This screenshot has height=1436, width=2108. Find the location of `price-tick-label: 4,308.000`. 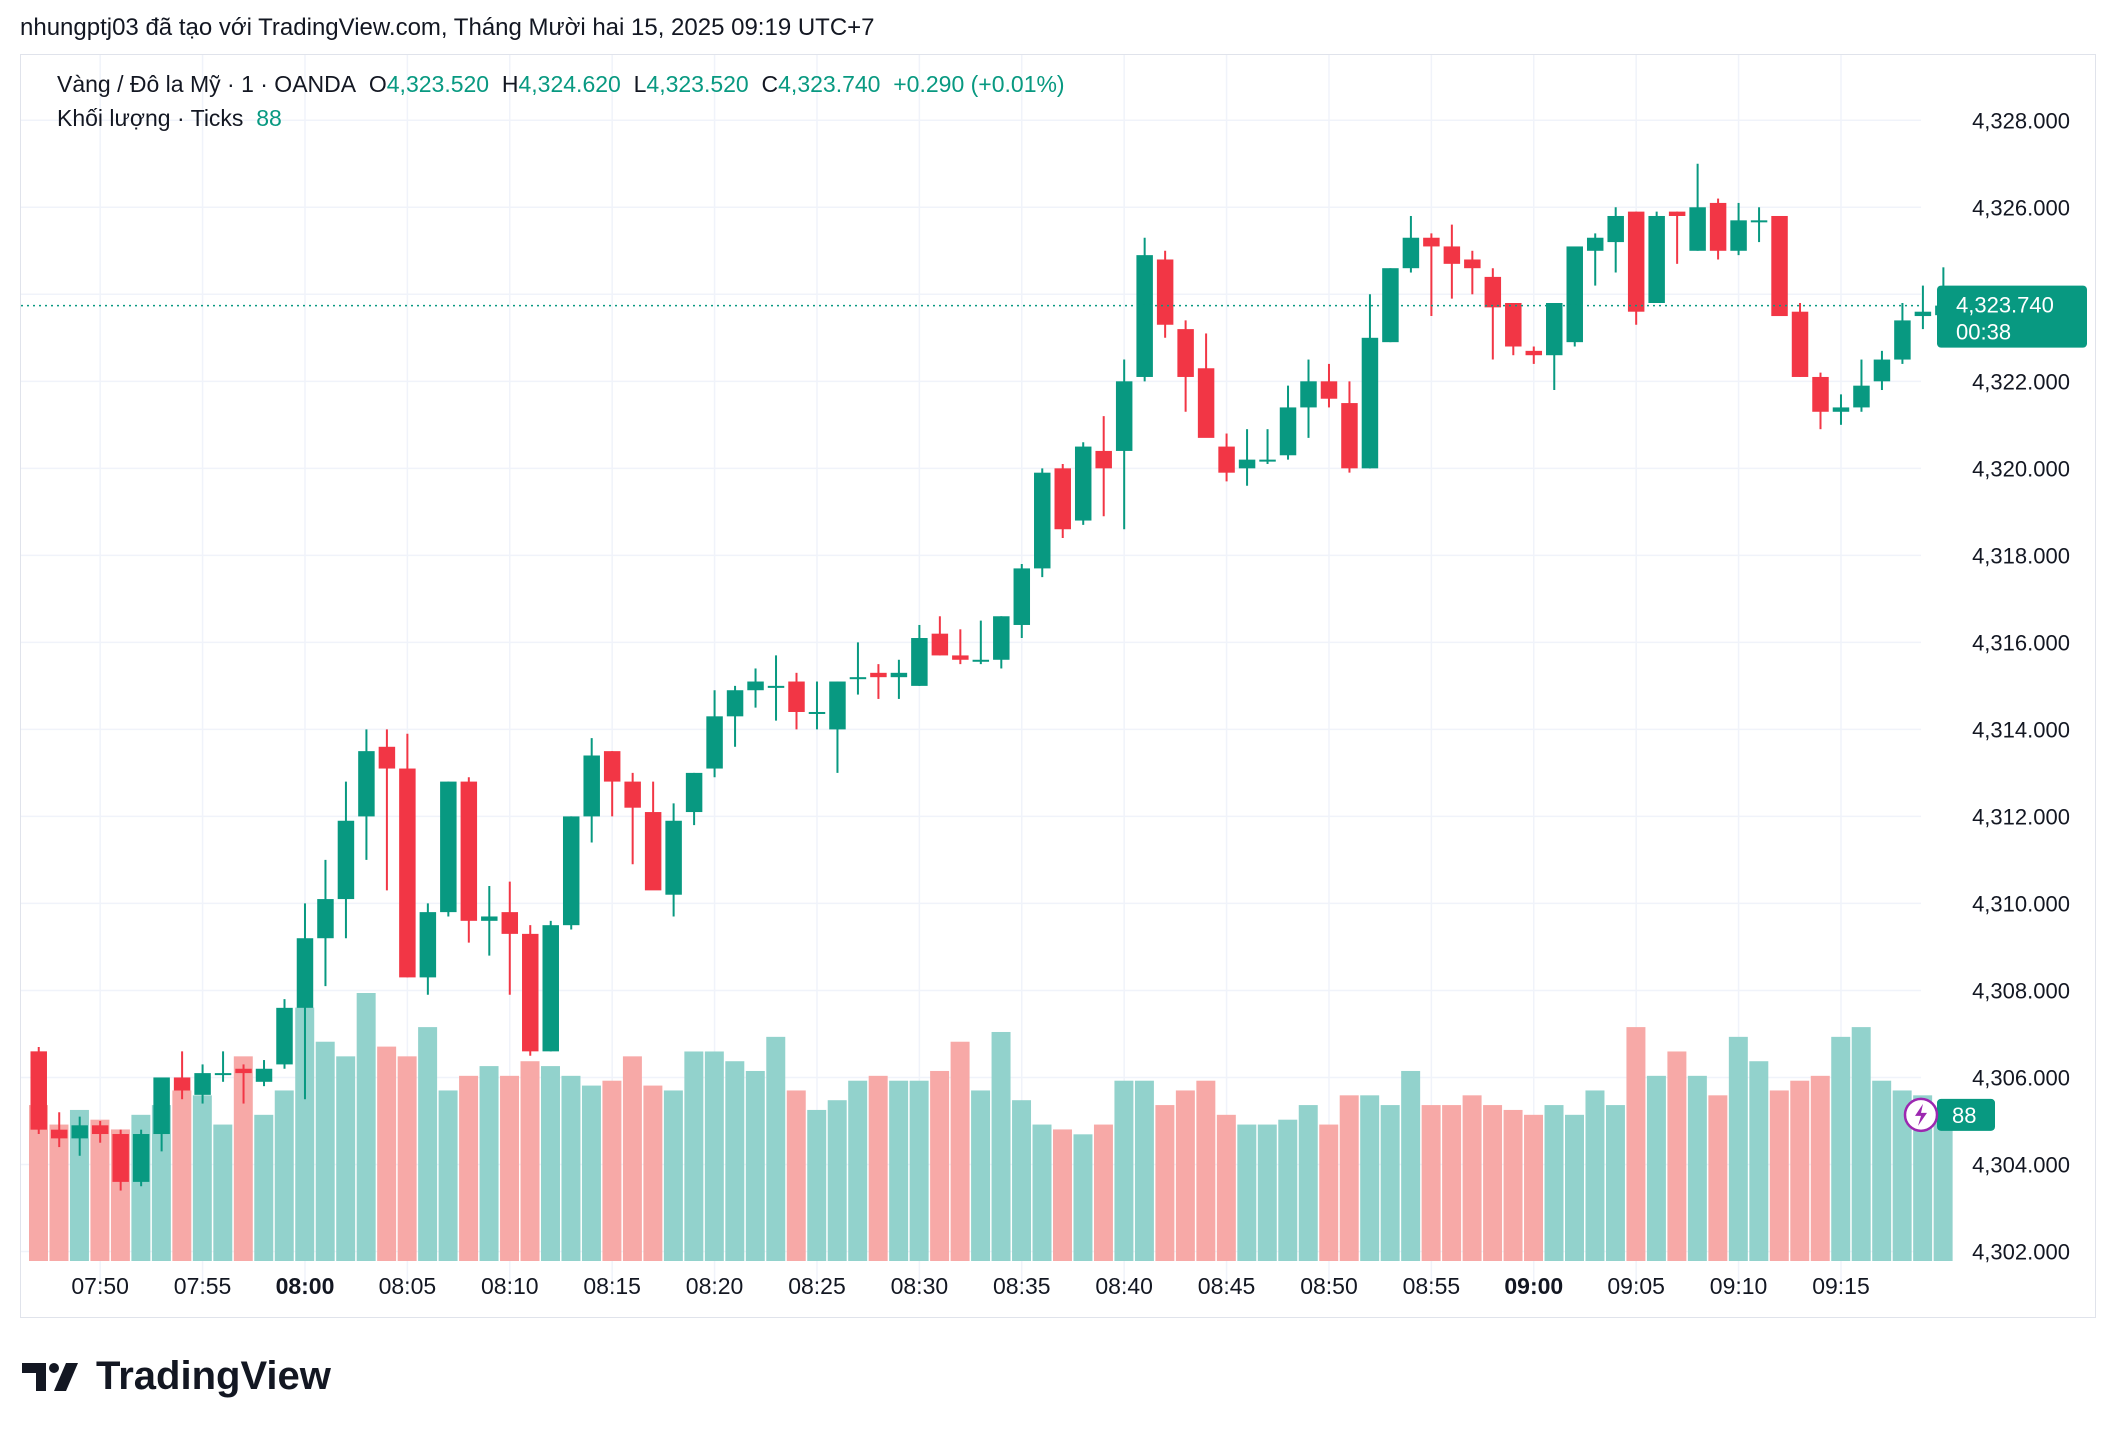

price-tick-label: 4,308.000 is located at coordinates (2021, 990).